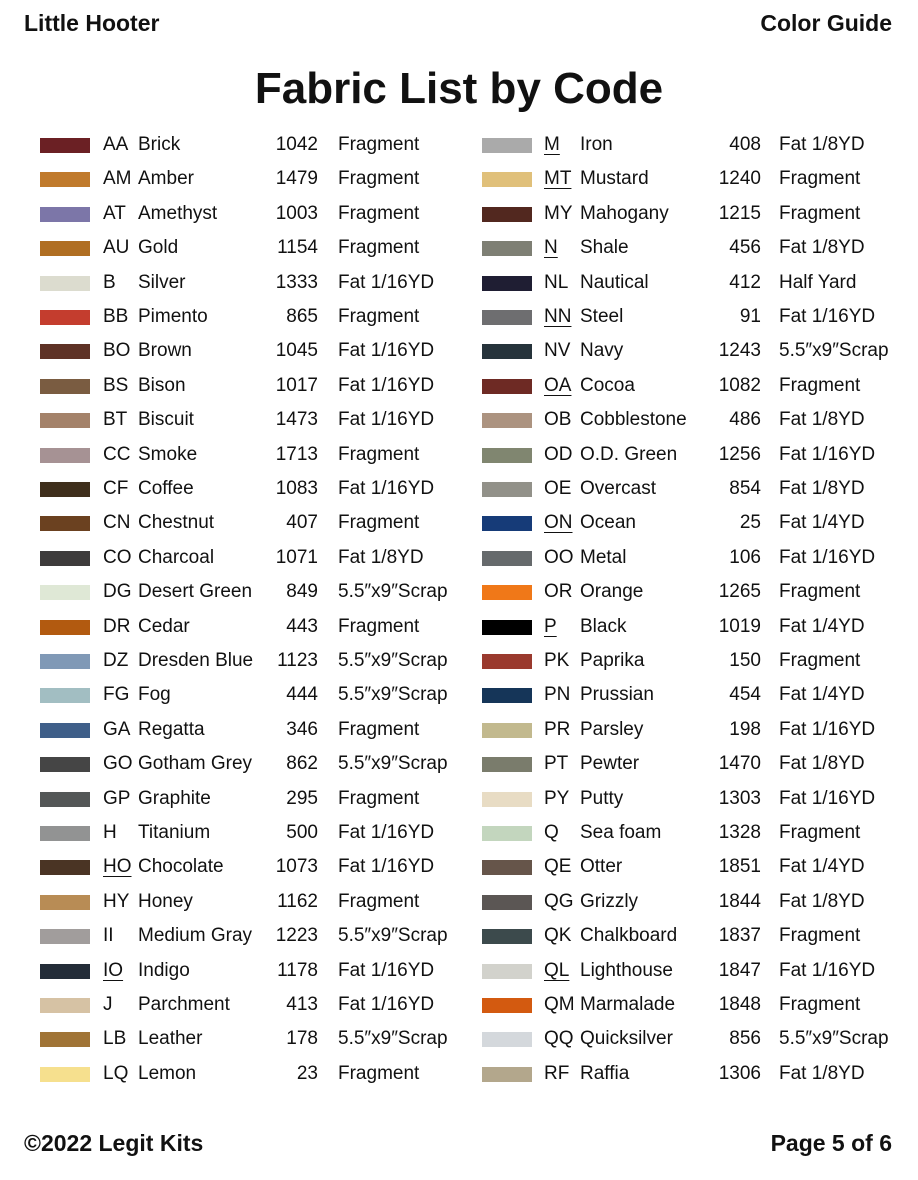 Image resolution: width=918 pixels, height=1180 pixels. I want to click on fabric-number: 1470, so click(739, 764).